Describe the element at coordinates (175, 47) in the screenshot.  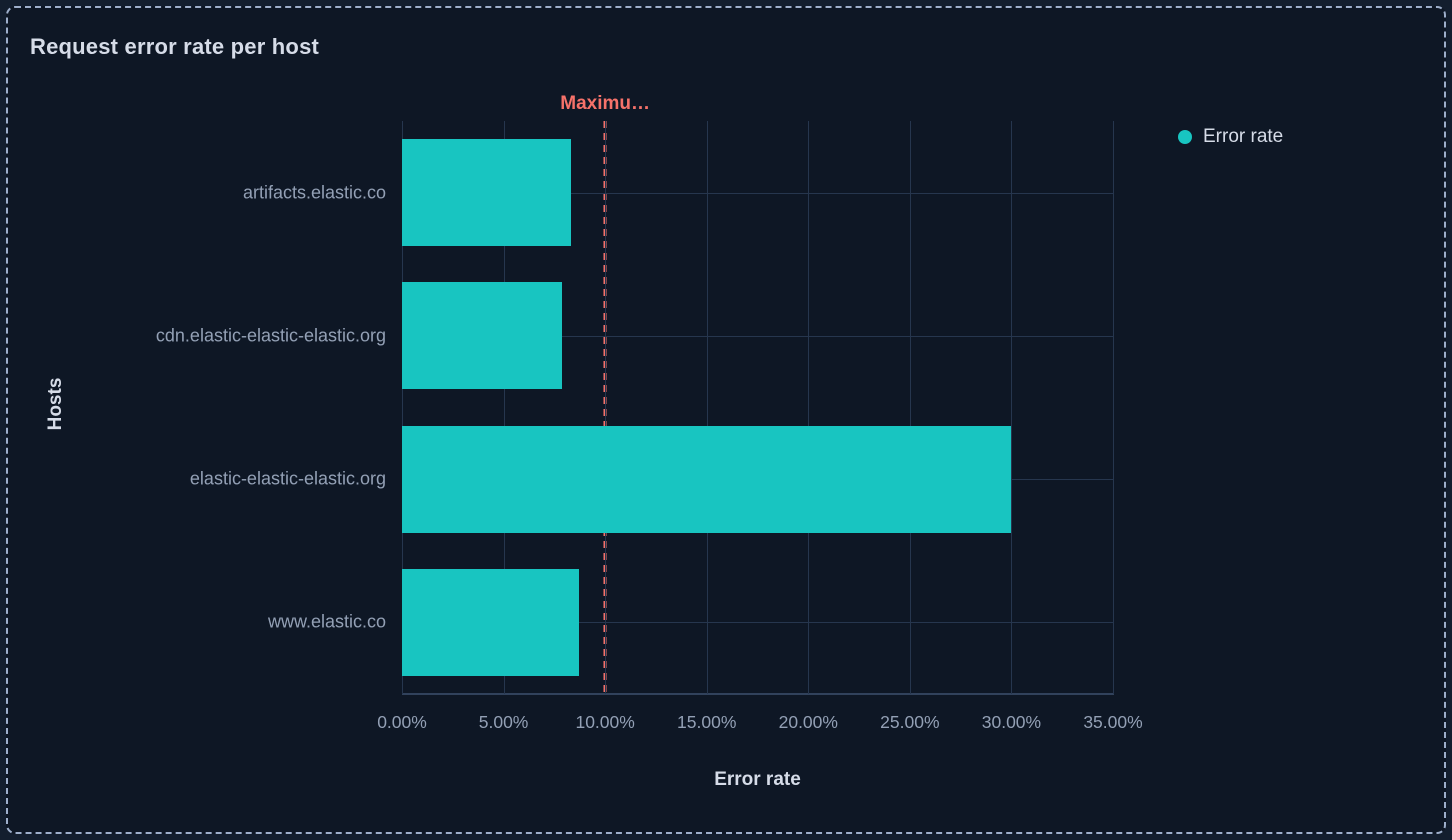
I see `chart-title: Request error rate per host` at that location.